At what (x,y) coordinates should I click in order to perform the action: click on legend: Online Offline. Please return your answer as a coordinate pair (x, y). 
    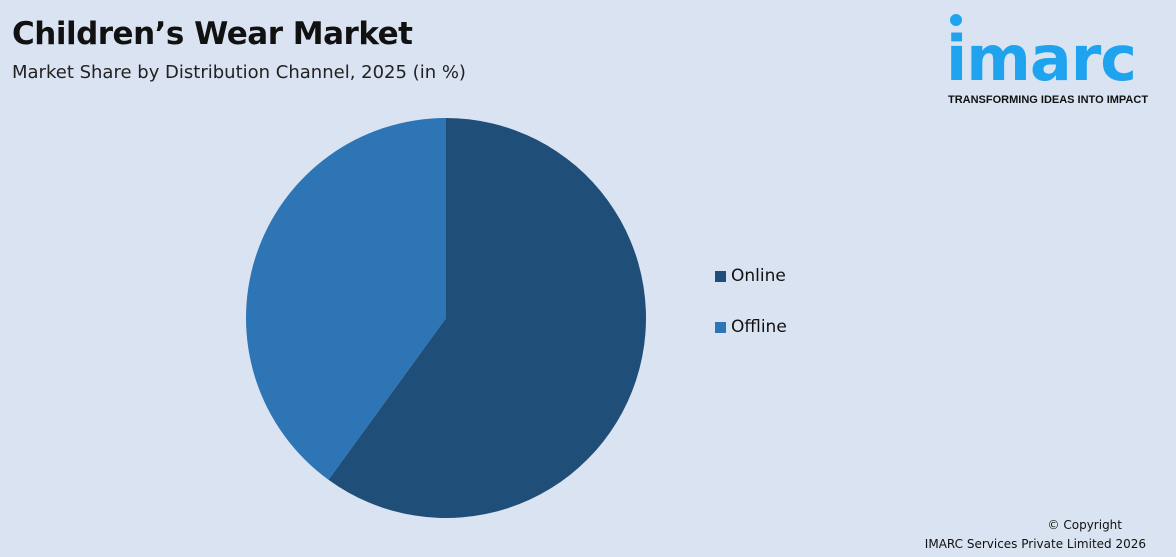
    Looking at the image, I should click on (751, 317).